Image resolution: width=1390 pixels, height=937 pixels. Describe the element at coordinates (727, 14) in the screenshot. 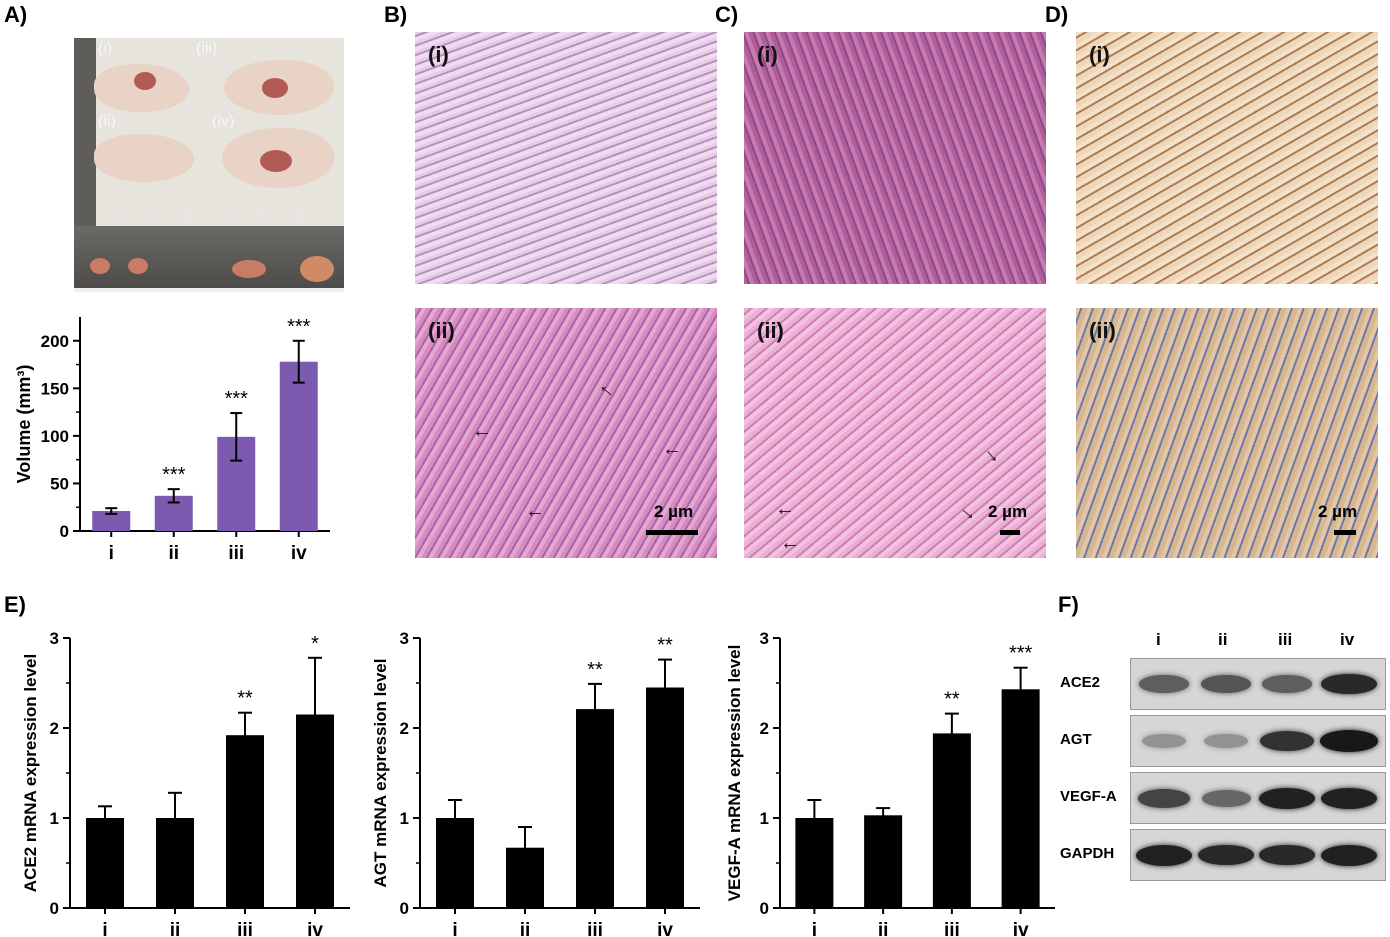

I see `panel-letter-c: C)` at that location.